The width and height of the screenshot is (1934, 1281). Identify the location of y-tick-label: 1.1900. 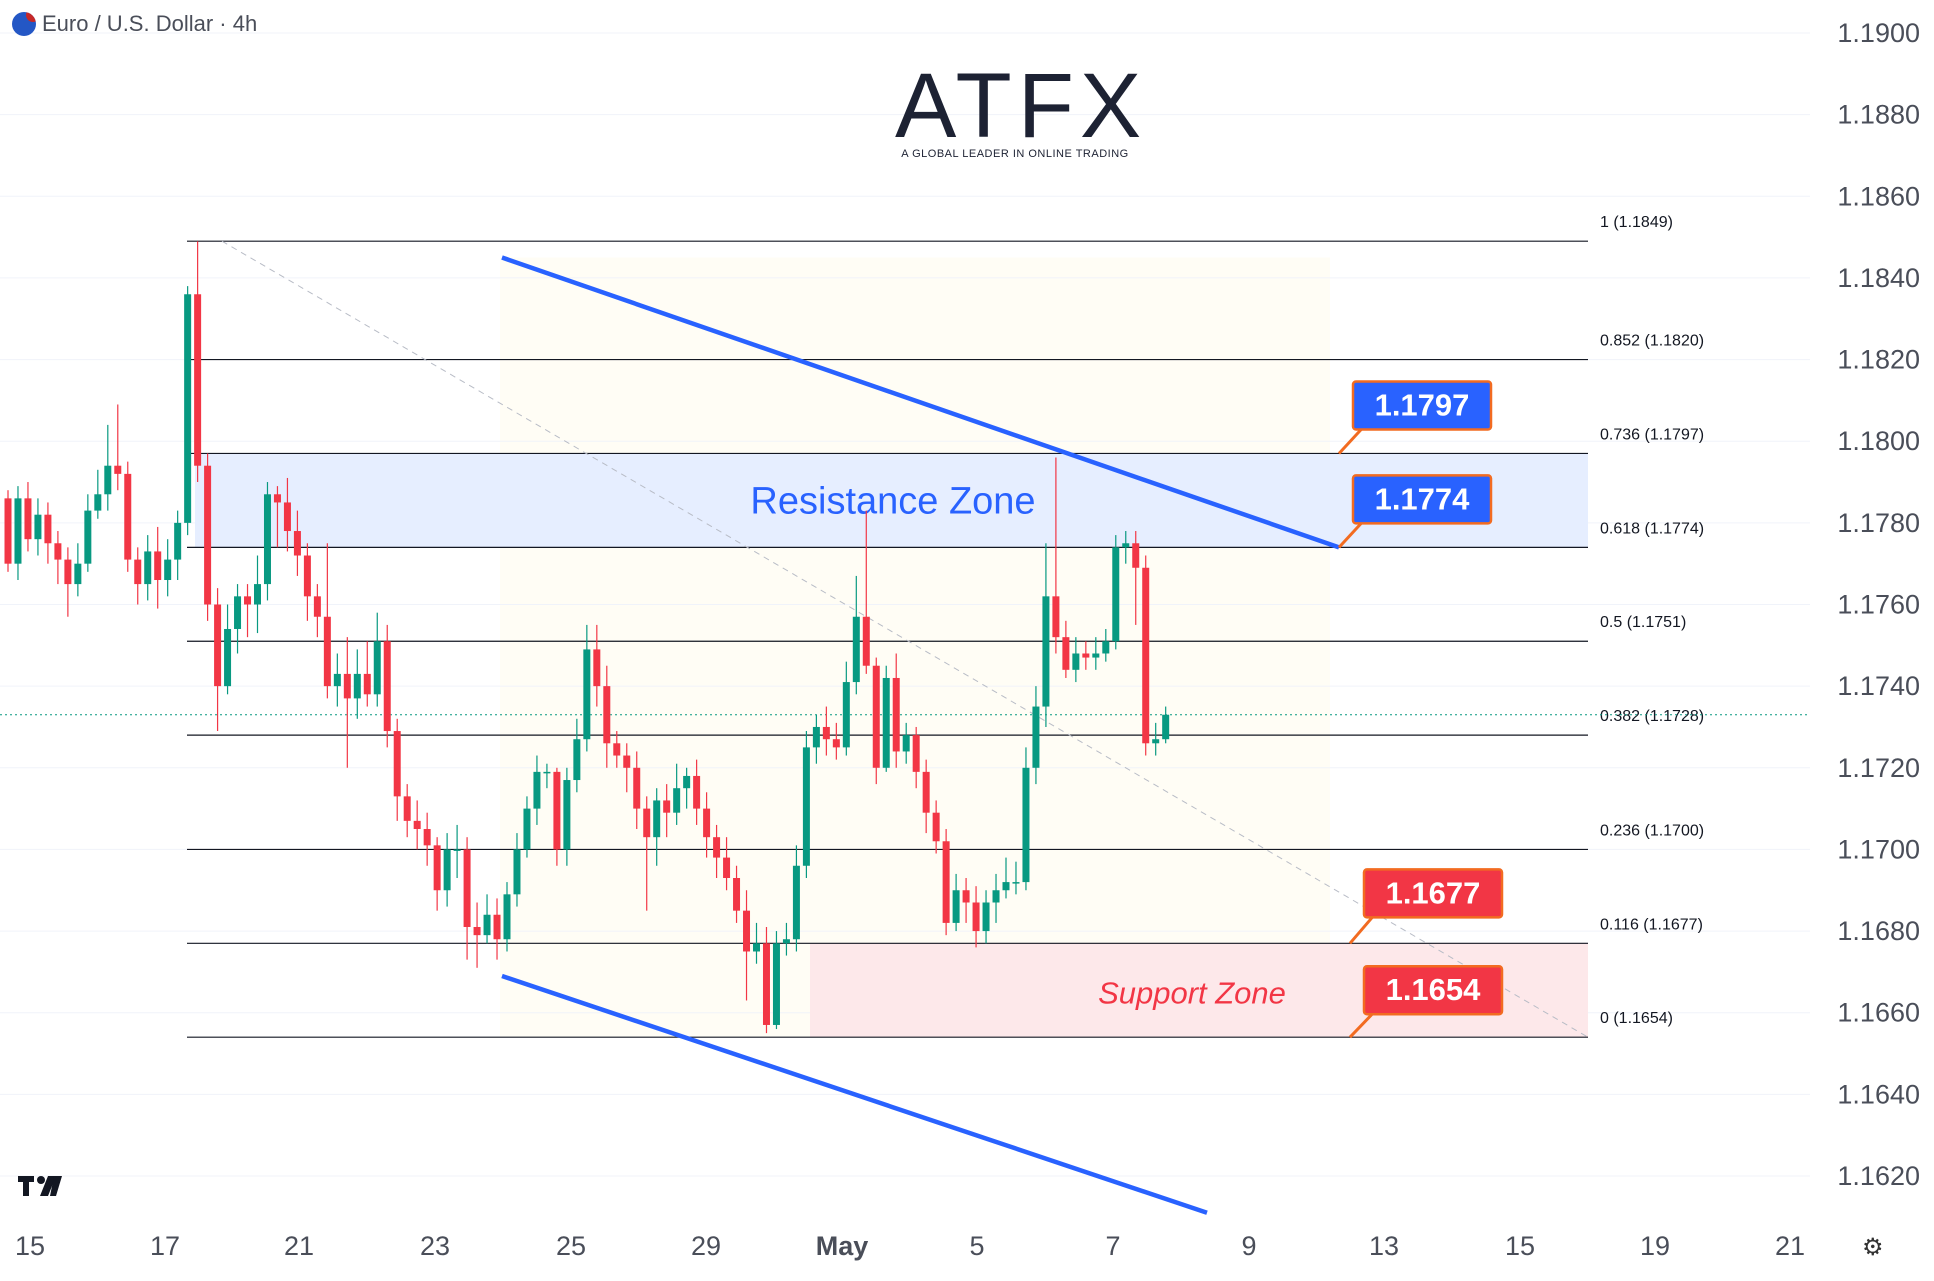
(1878, 33).